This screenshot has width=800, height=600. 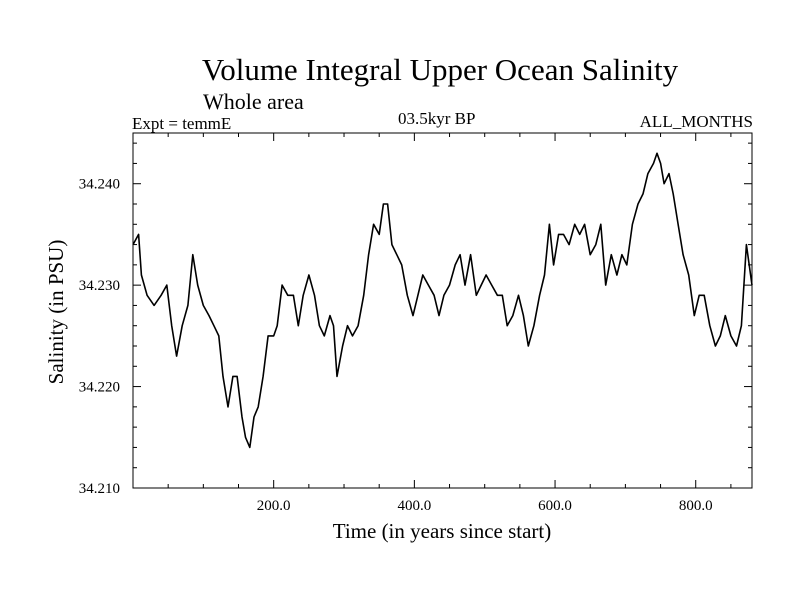 What do you see at coordinates (696, 506) in the screenshot?
I see `x-tick-label: 800.0` at bounding box center [696, 506].